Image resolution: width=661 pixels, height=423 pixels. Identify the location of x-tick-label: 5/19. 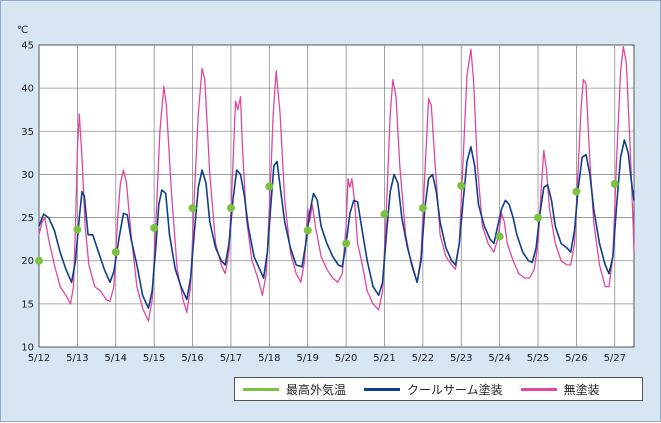
(307, 358).